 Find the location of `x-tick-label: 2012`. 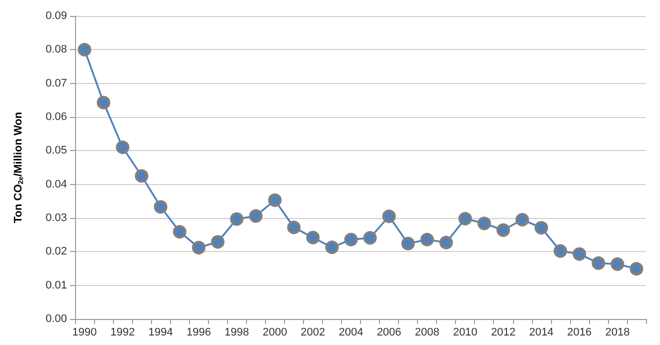

x-tick-label: 2012 is located at coordinates (503, 332).